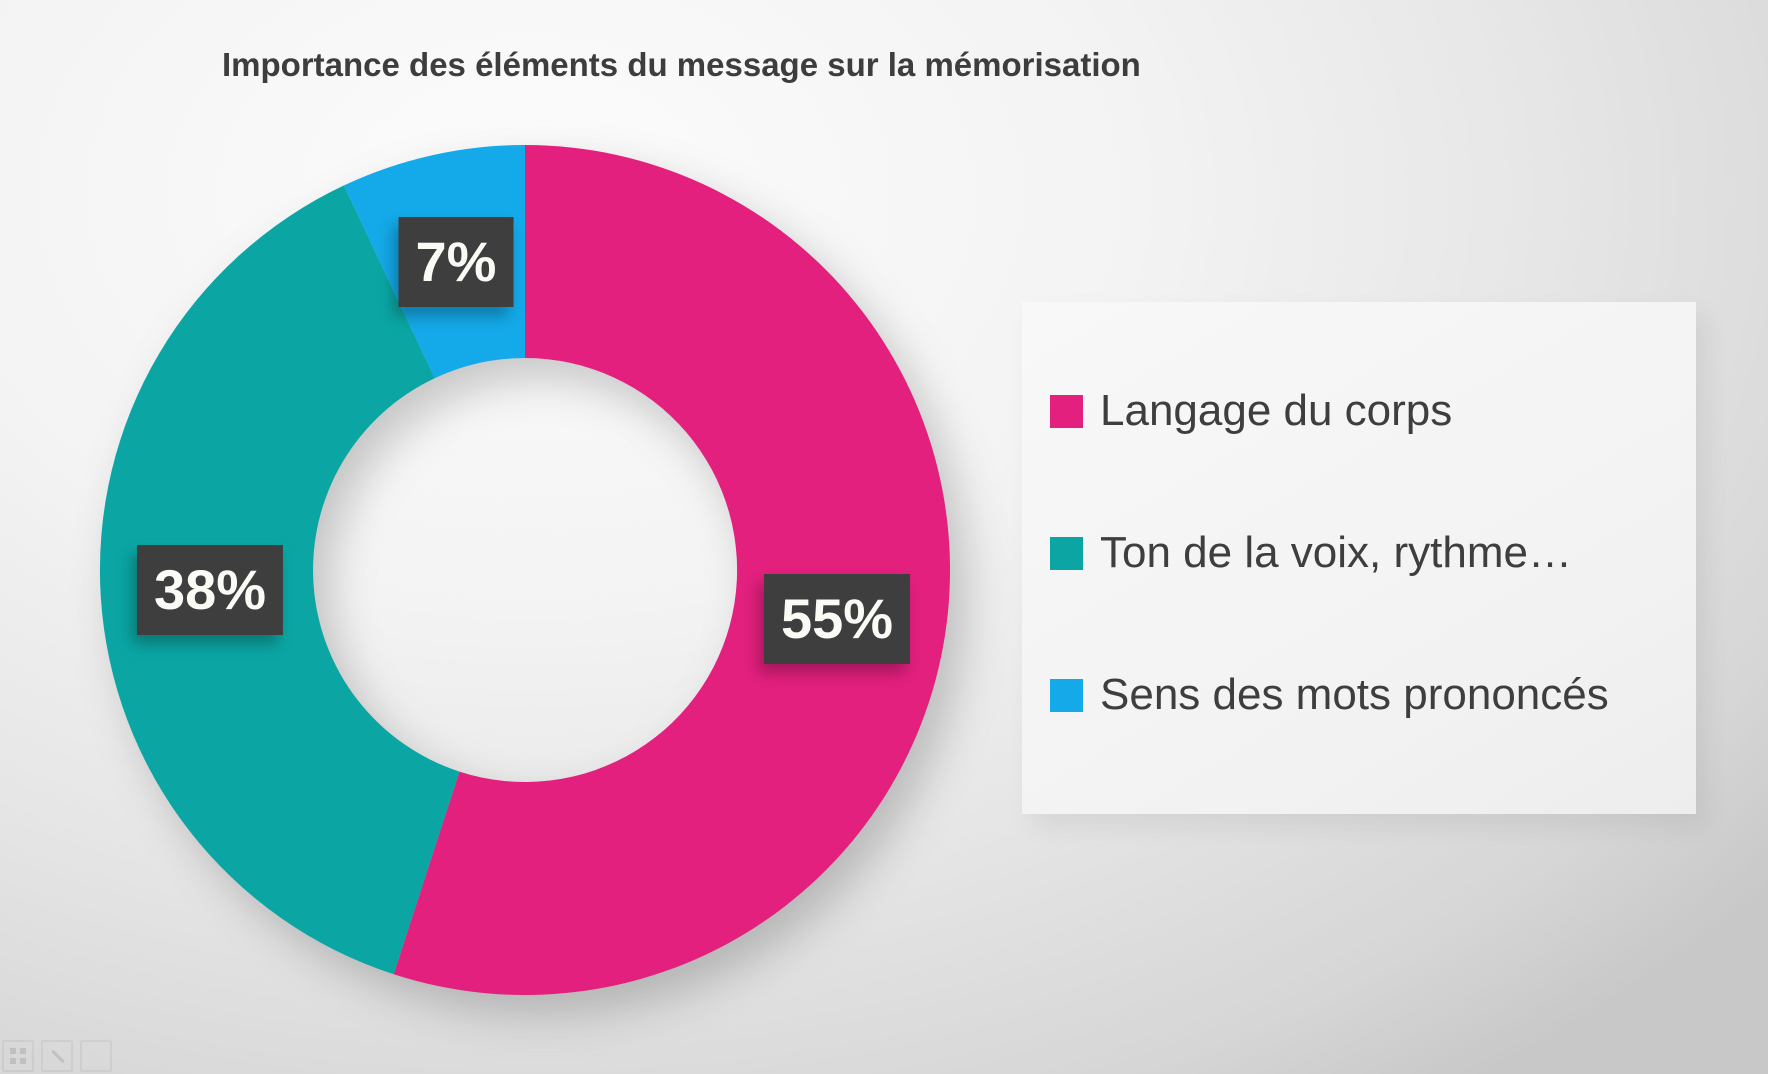 Image resolution: width=1768 pixels, height=1074 pixels. I want to click on legend-item-langage-du-corps: Langage du corps, so click(1373, 411).